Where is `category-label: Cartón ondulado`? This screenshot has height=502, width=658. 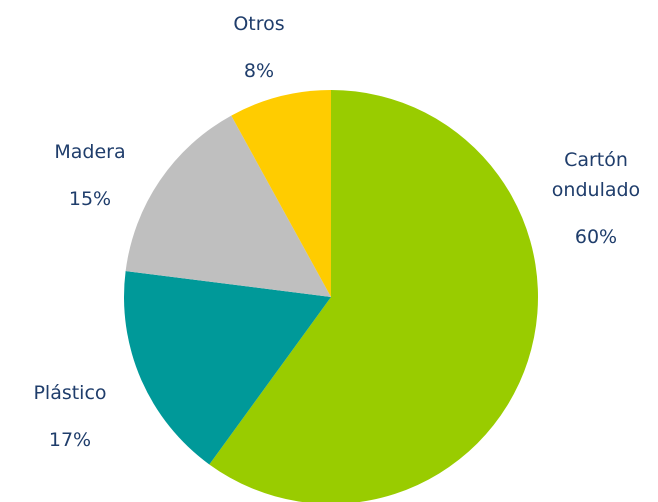
category-label: Cartón ondulado is located at coordinates (596, 175).